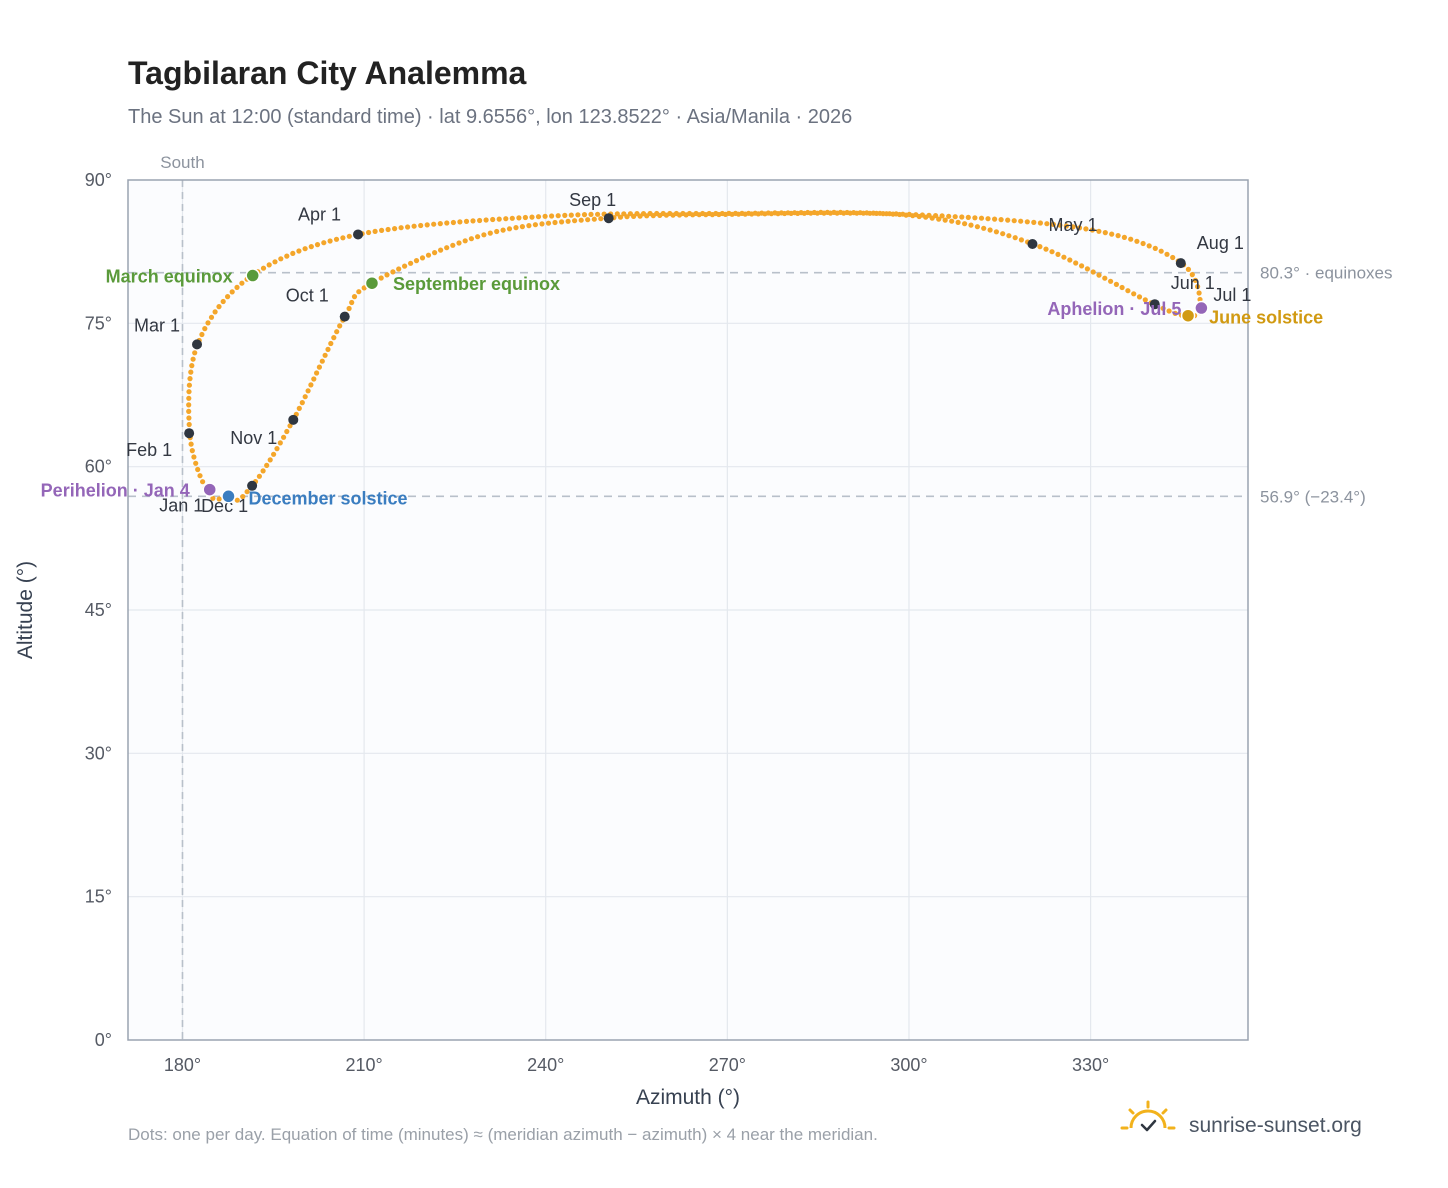  What do you see at coordinates (1275, 1125) in the screenshot?
I see `brand-name: sunrise-sunset.org` at bounding box center [1275, 1125].